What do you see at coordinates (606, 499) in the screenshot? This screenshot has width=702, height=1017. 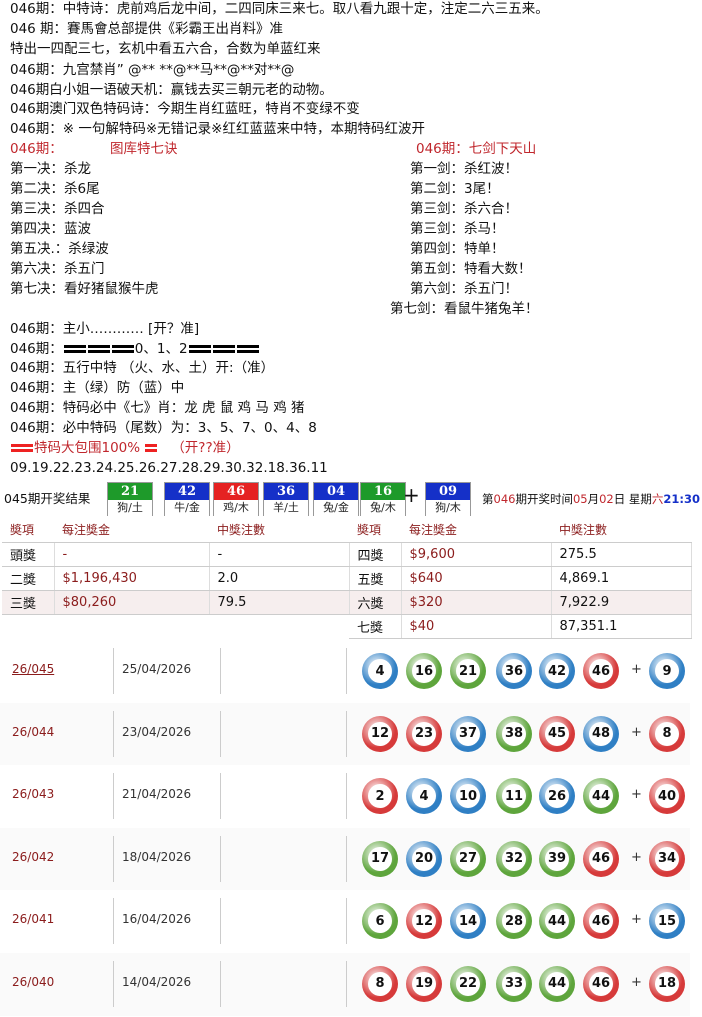 I see `next-day: 02` at bounding box center [606, 499].